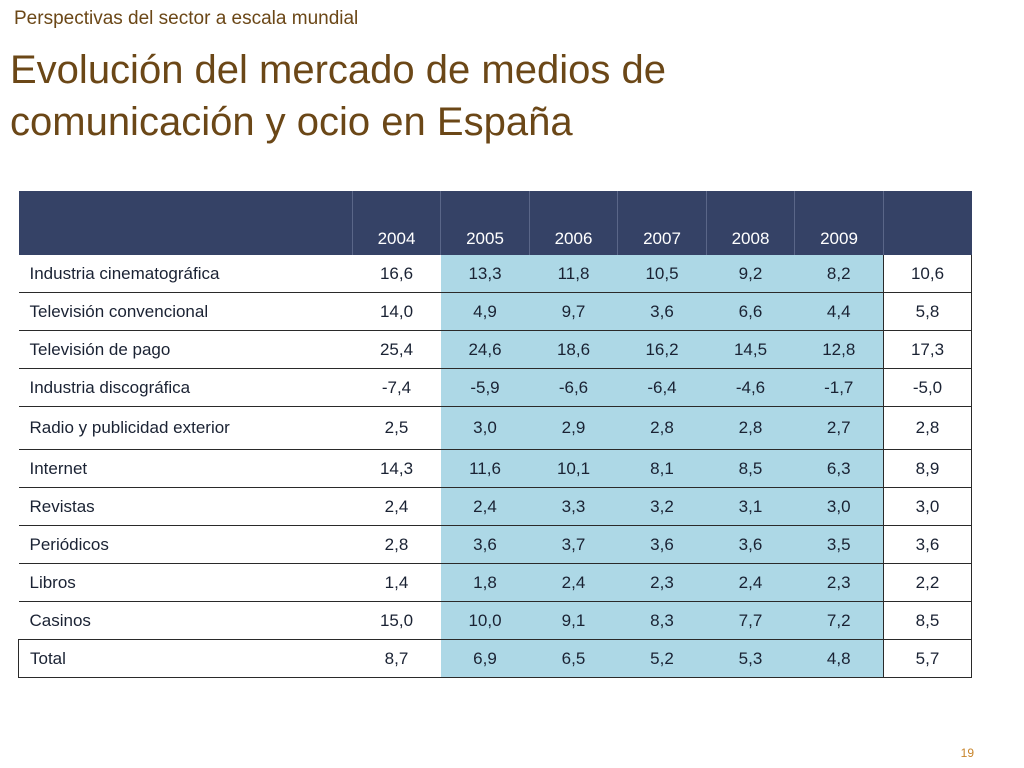 The image size is (1024, 768). Describe the element at coordinates (485, 274) in the screenshot. I see `table-cell: 13,3` at that location.